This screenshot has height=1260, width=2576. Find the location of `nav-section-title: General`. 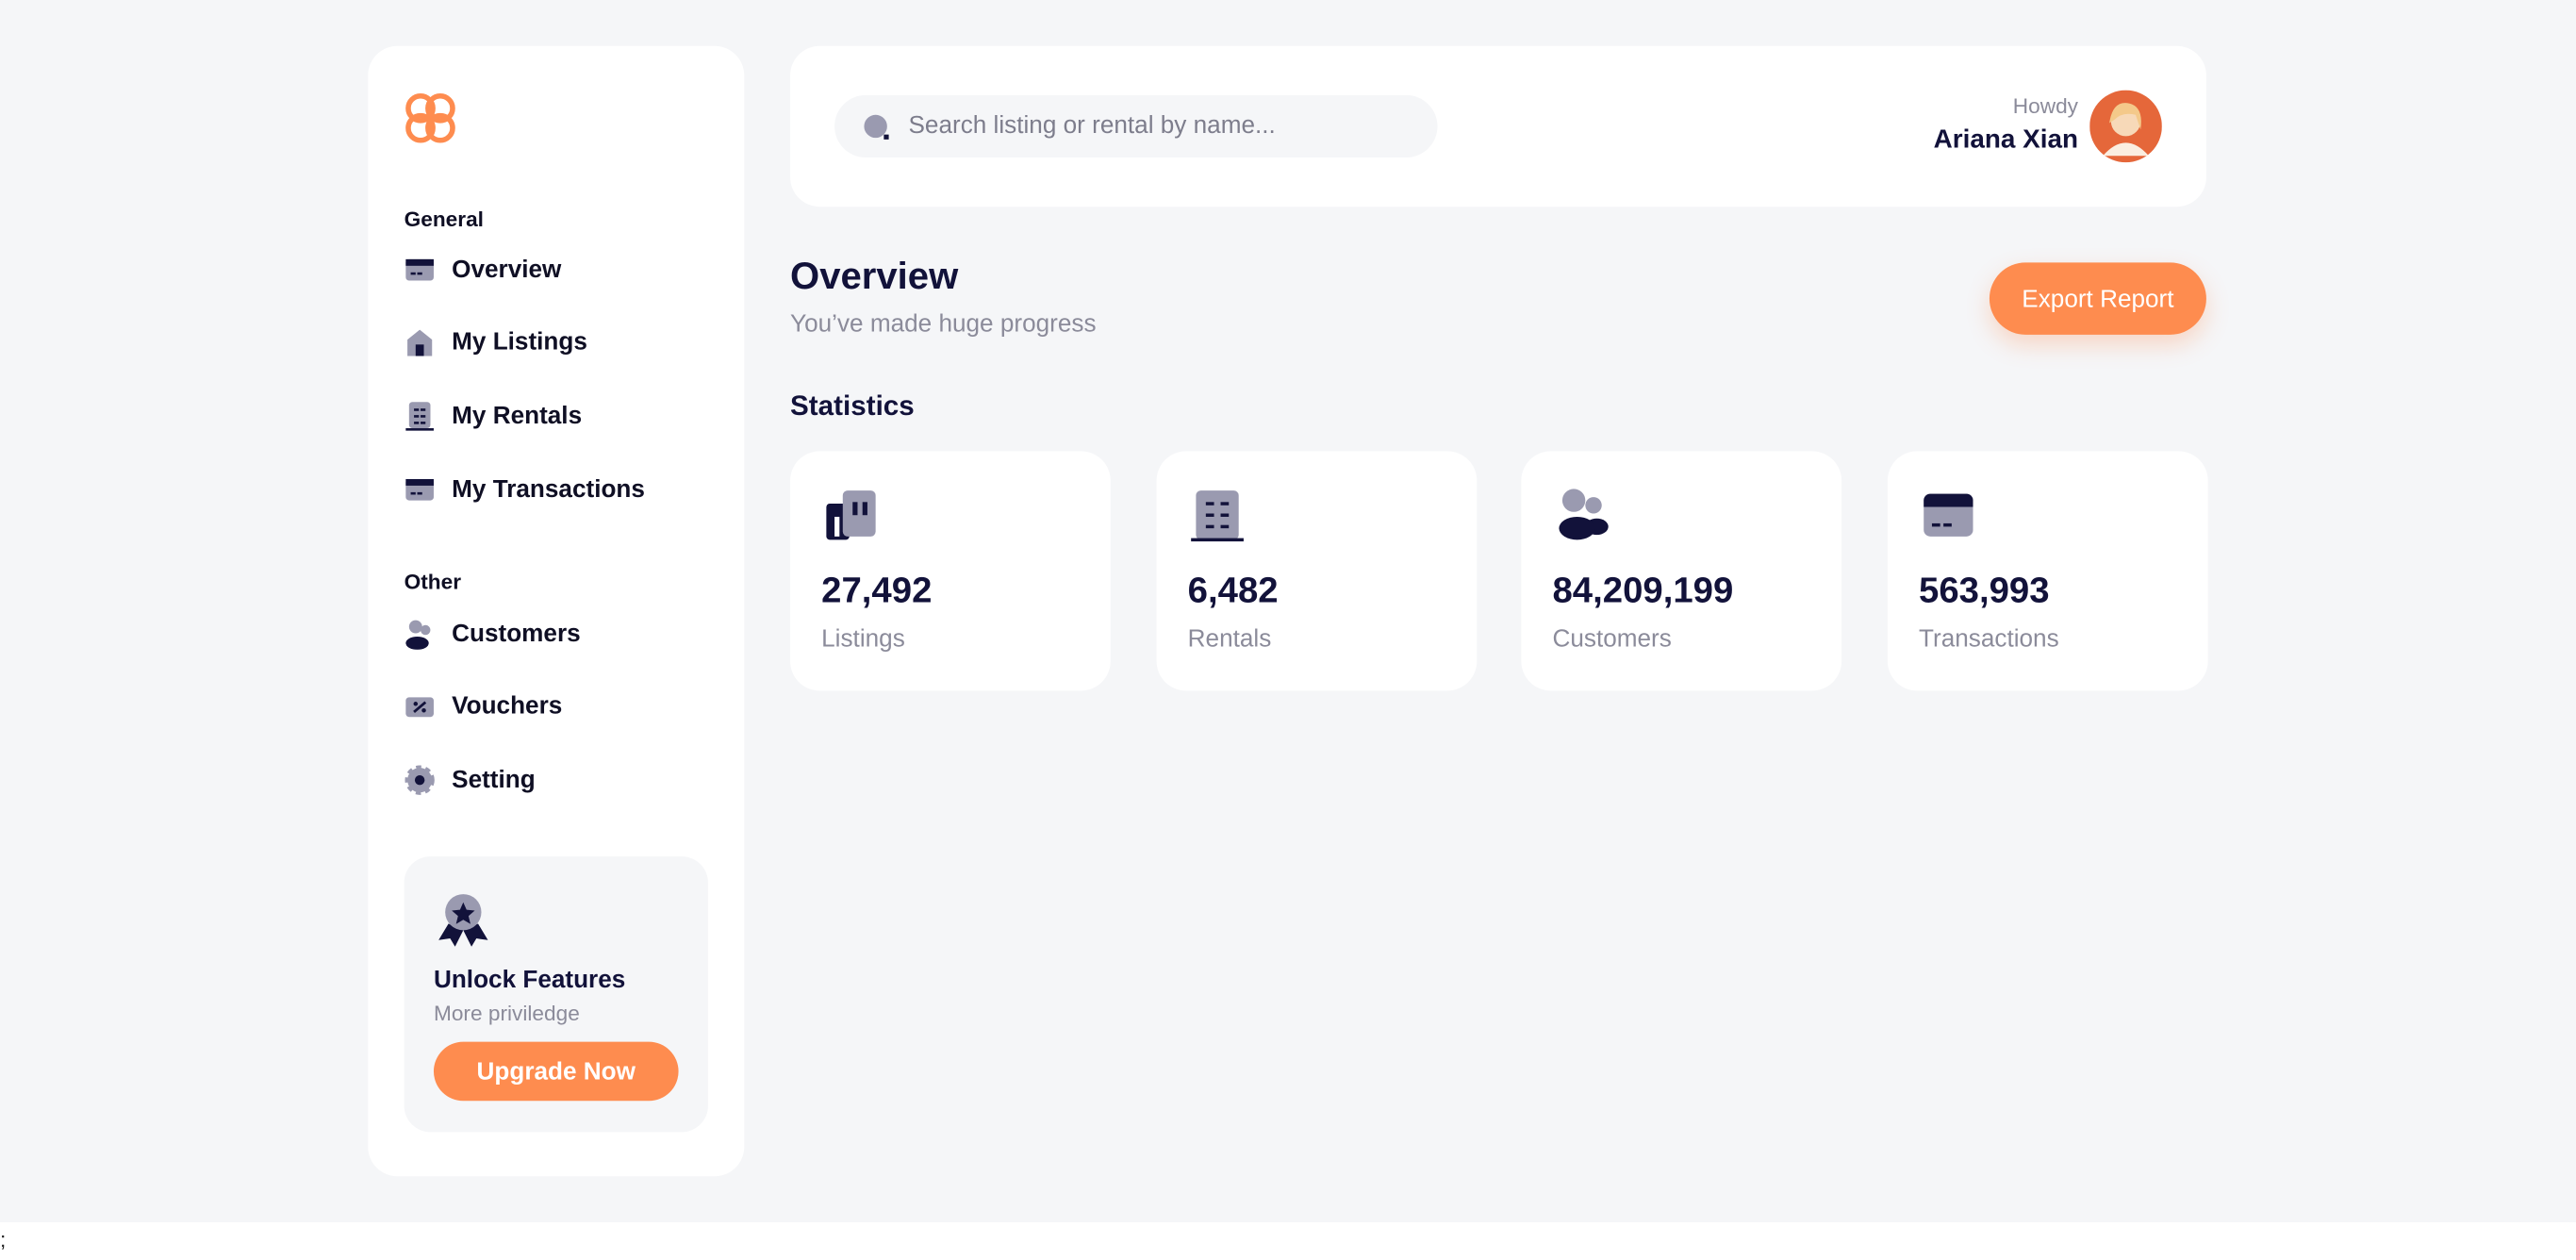

nav-section-title: General is located at coordinates (444, 220).